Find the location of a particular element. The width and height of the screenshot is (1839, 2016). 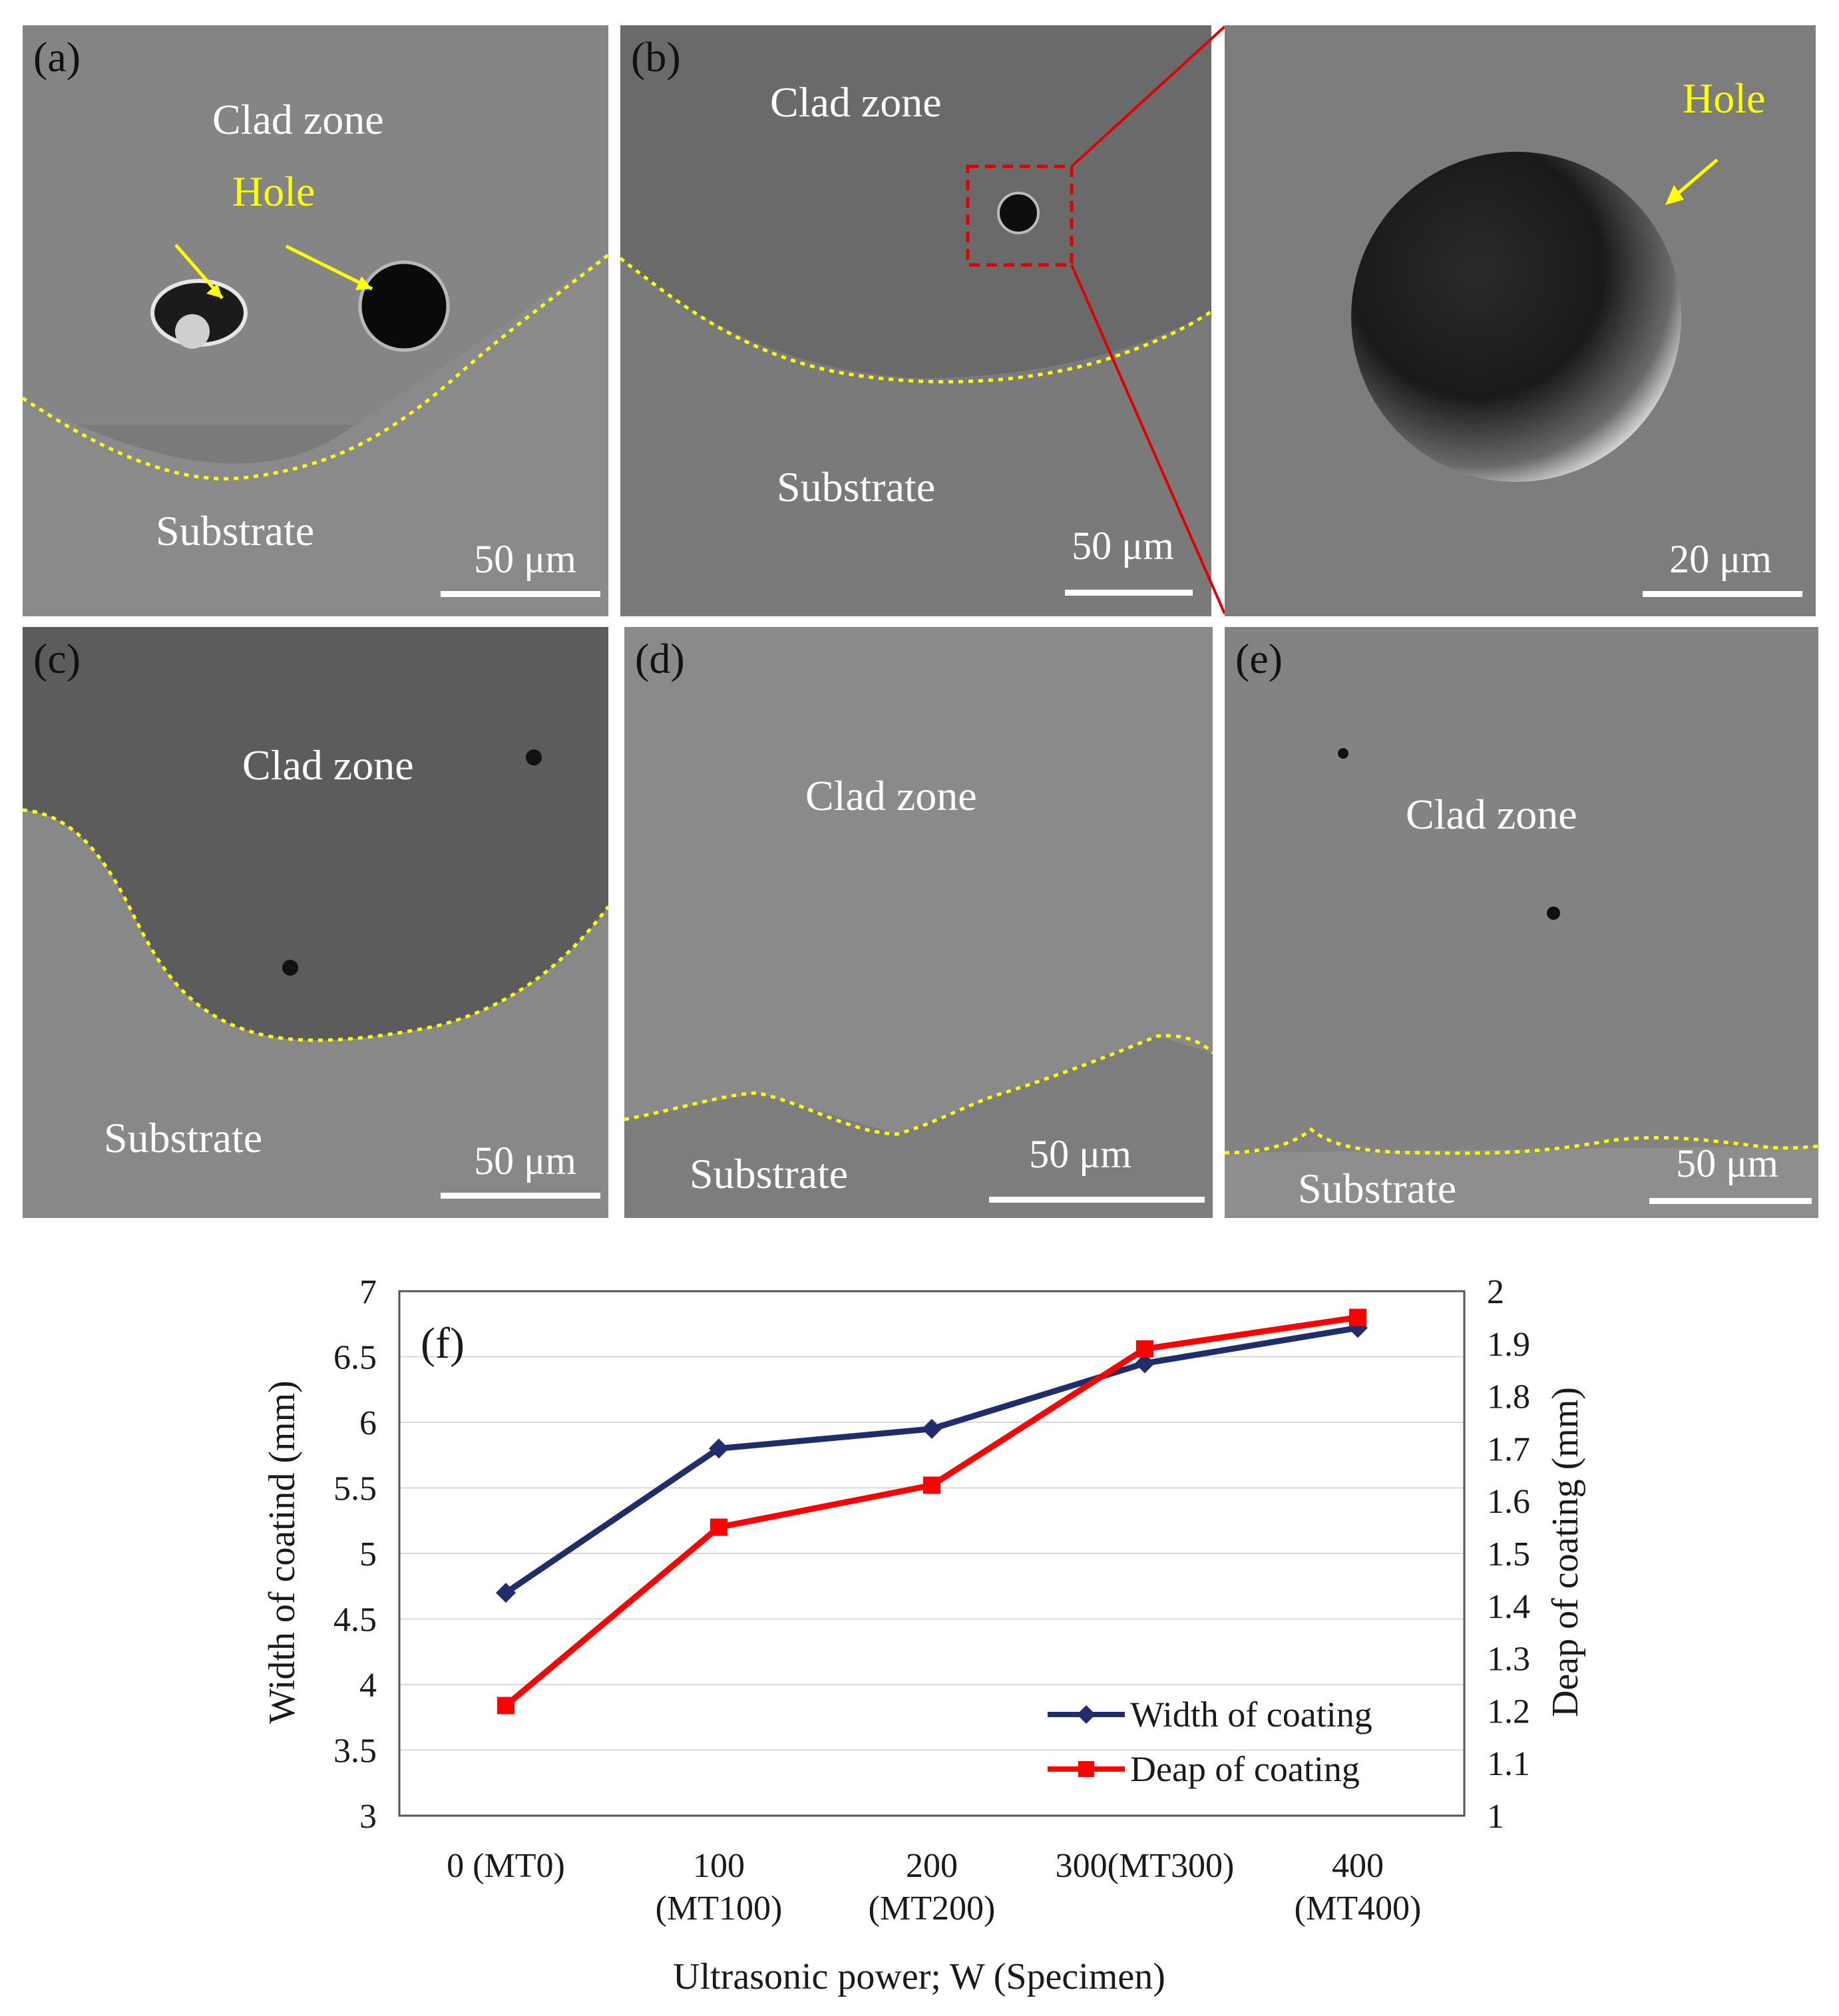

sem-micrograph-e is located at coordinates (1521, 922).